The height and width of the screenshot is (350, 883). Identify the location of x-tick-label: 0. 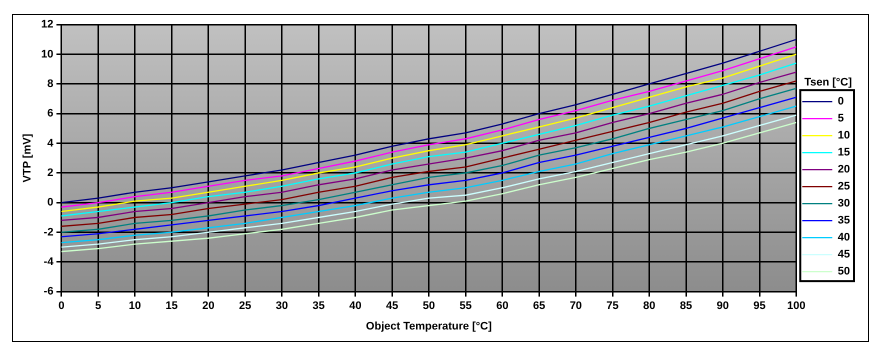
(61, 306).